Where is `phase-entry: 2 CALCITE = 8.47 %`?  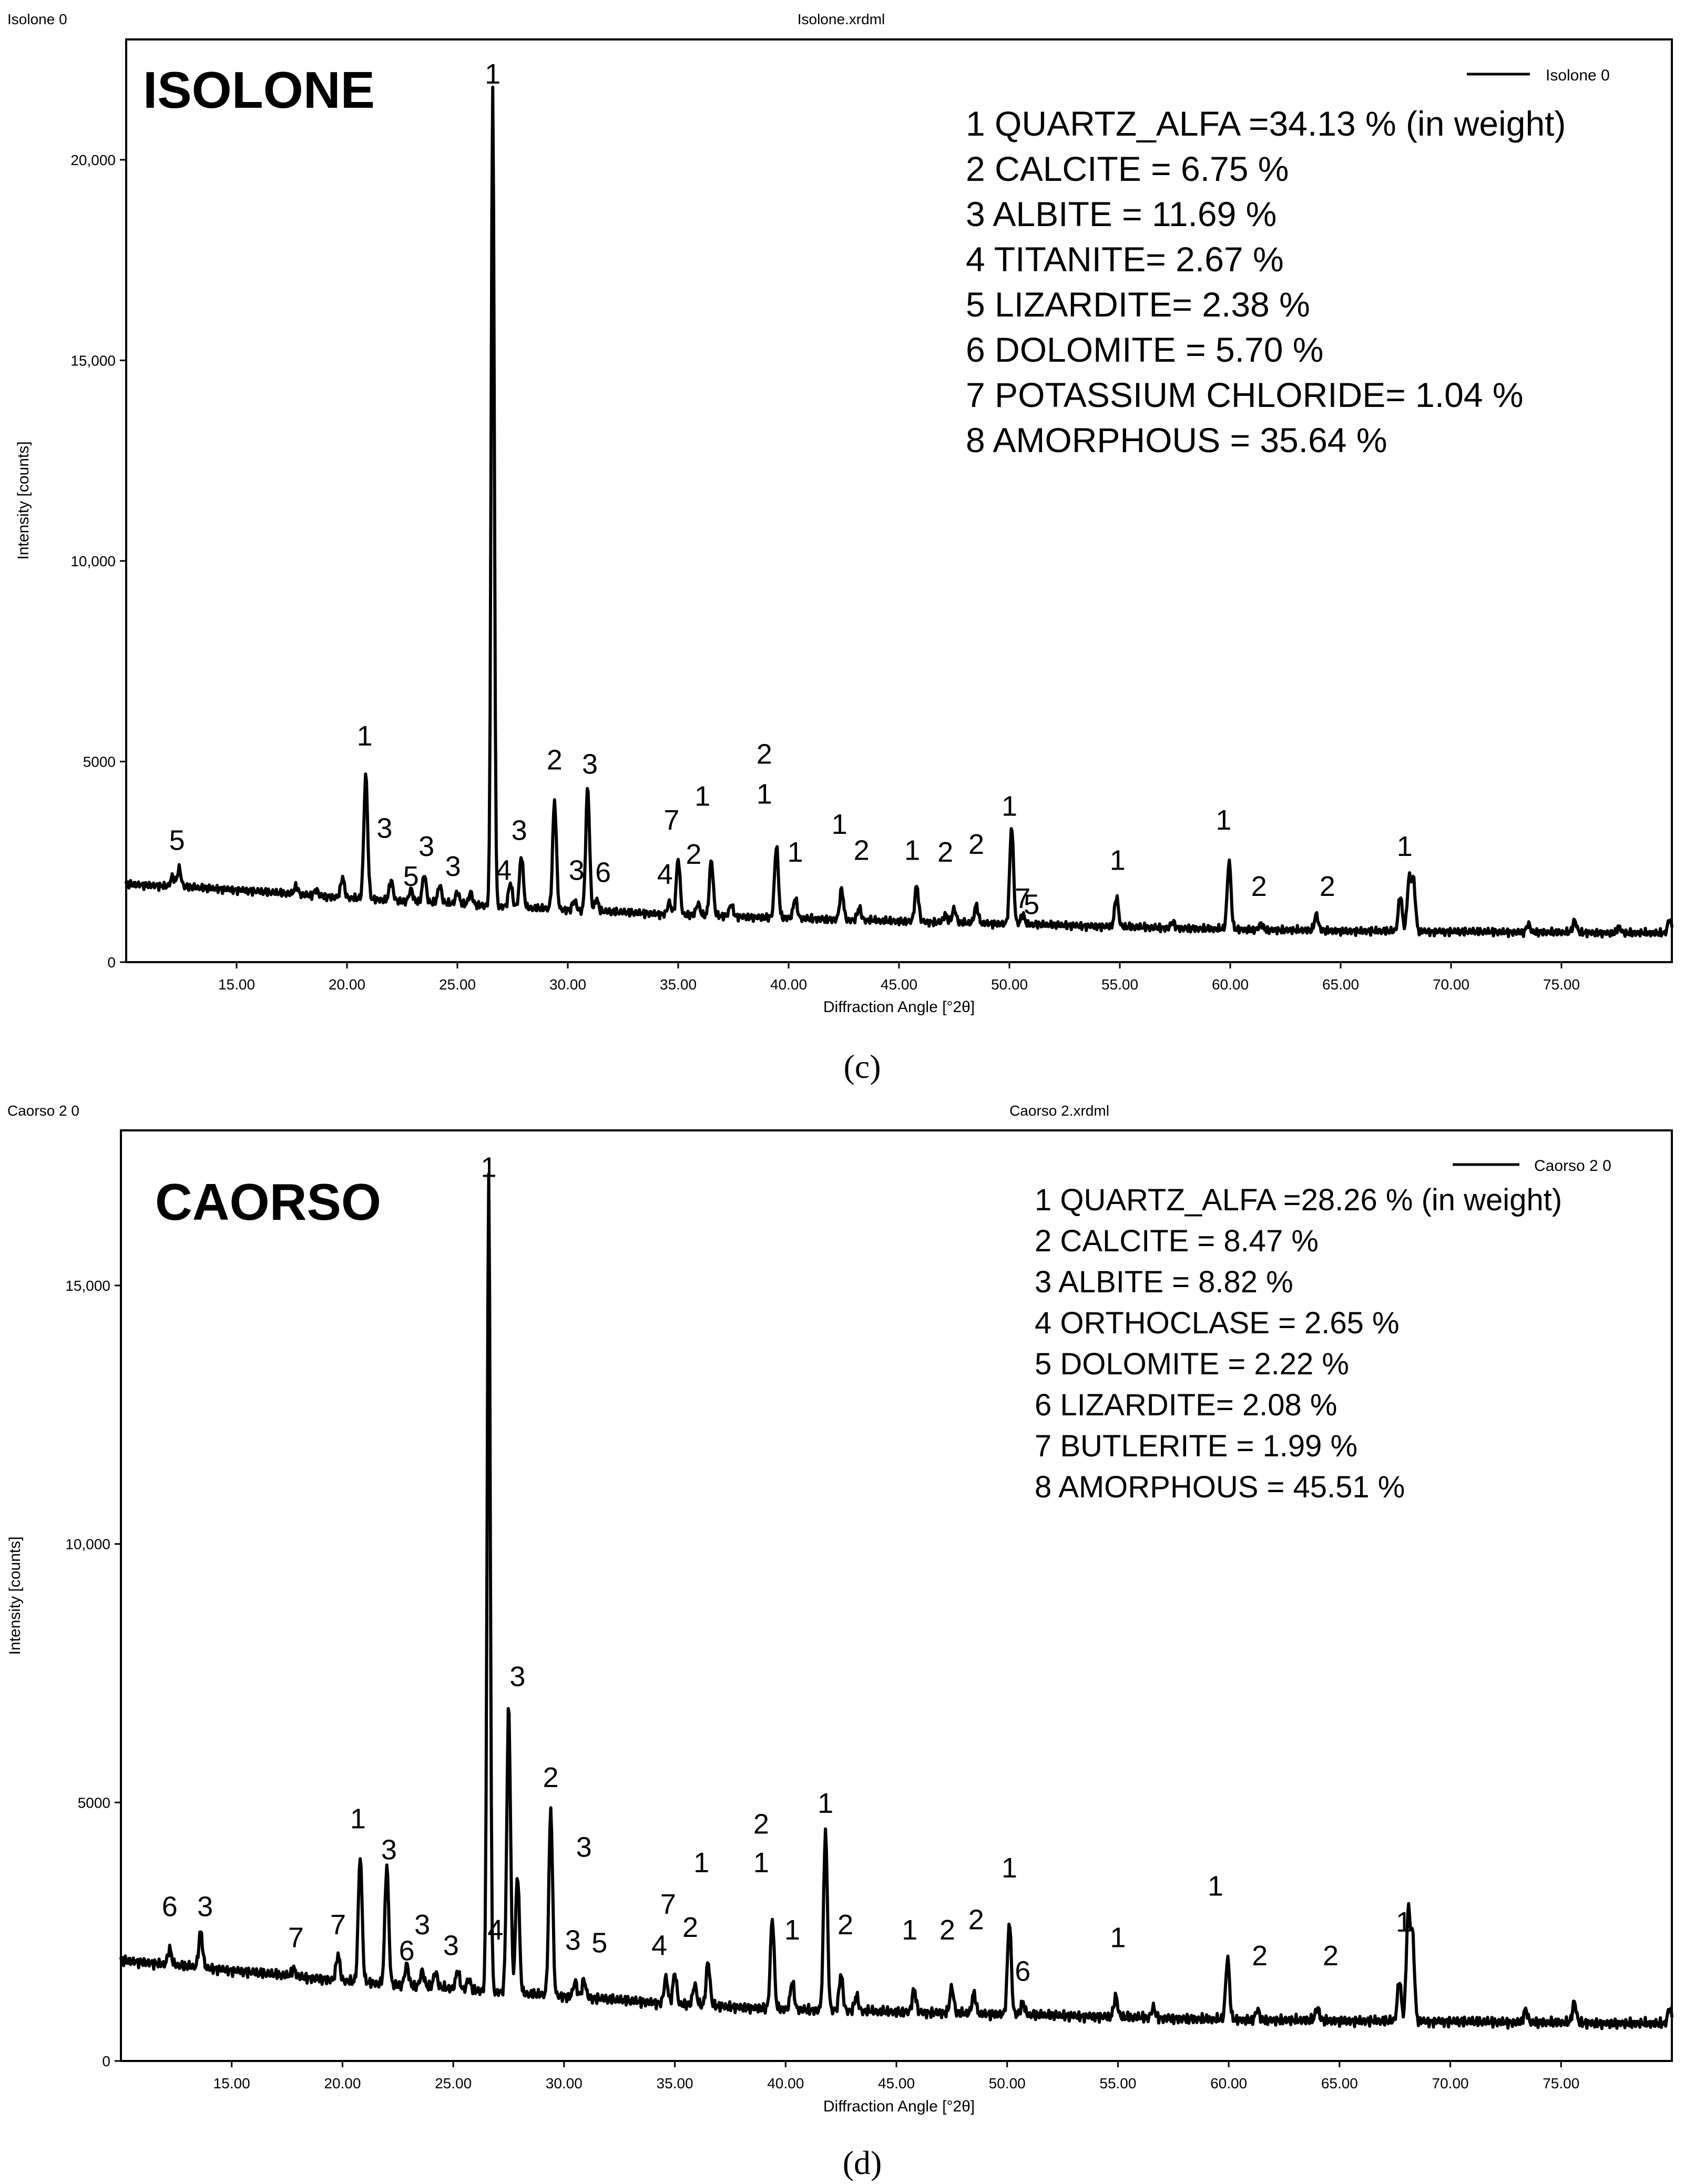 phase-entry: 2 CALCITE = 8.47 % is located at coordinates (1177, 1241).